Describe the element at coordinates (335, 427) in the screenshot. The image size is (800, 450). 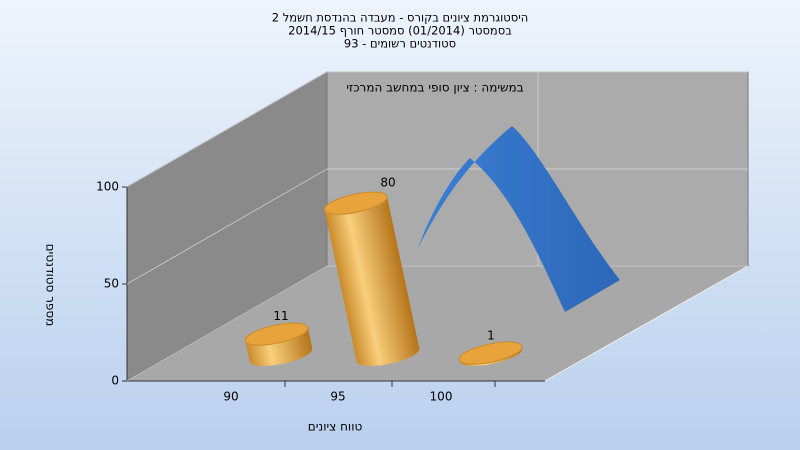
I see `x-axis-label: טווח ציונים` at that location.